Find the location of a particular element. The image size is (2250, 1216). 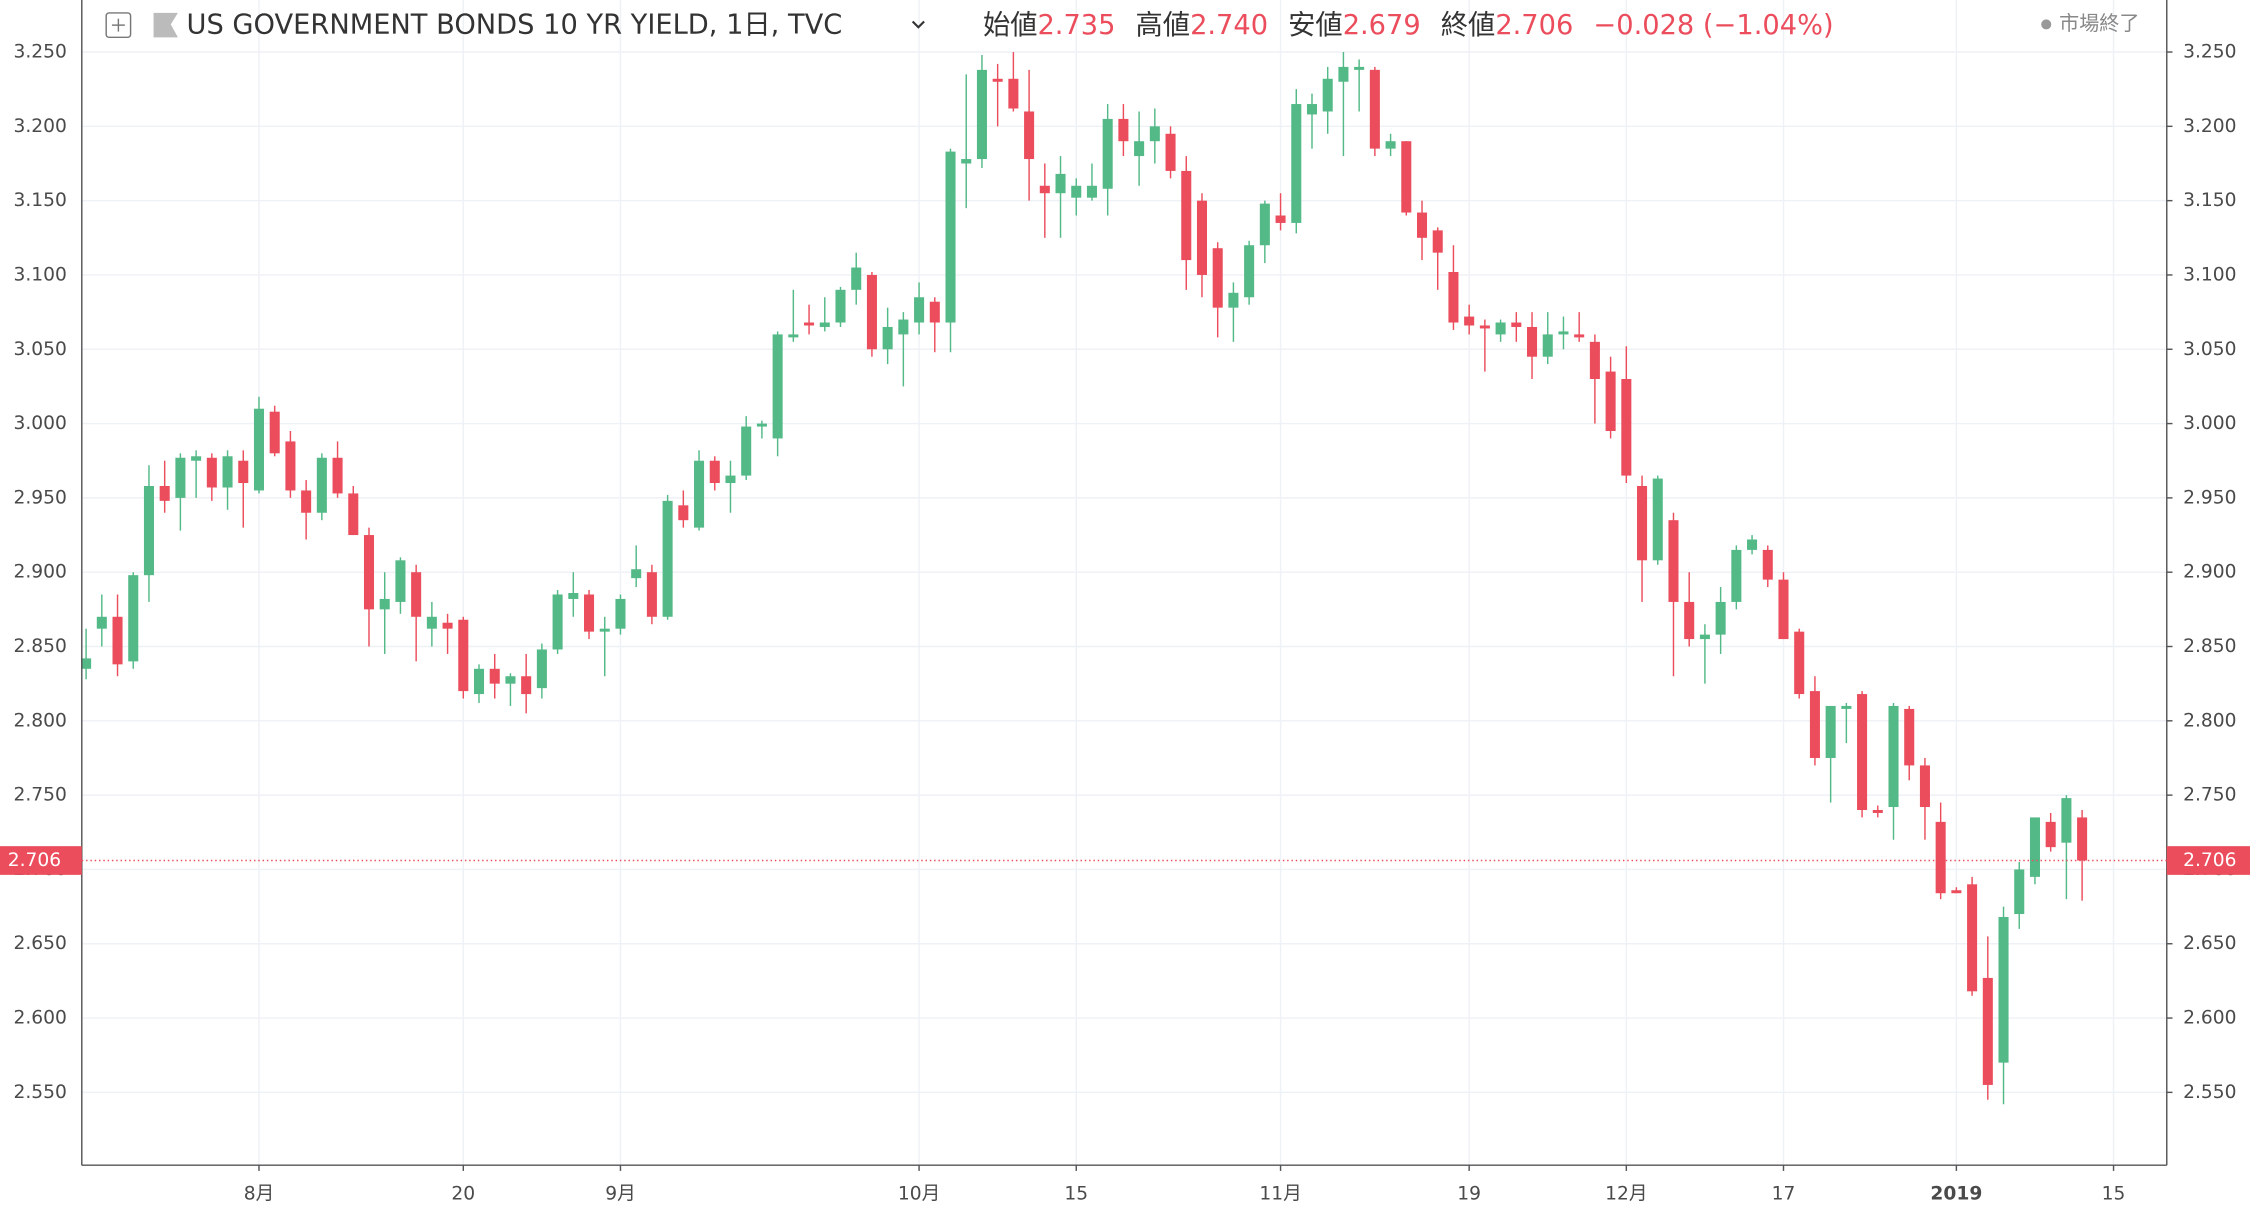

y-tick-label-left: 3.200 is located at coordinates (39, 126).